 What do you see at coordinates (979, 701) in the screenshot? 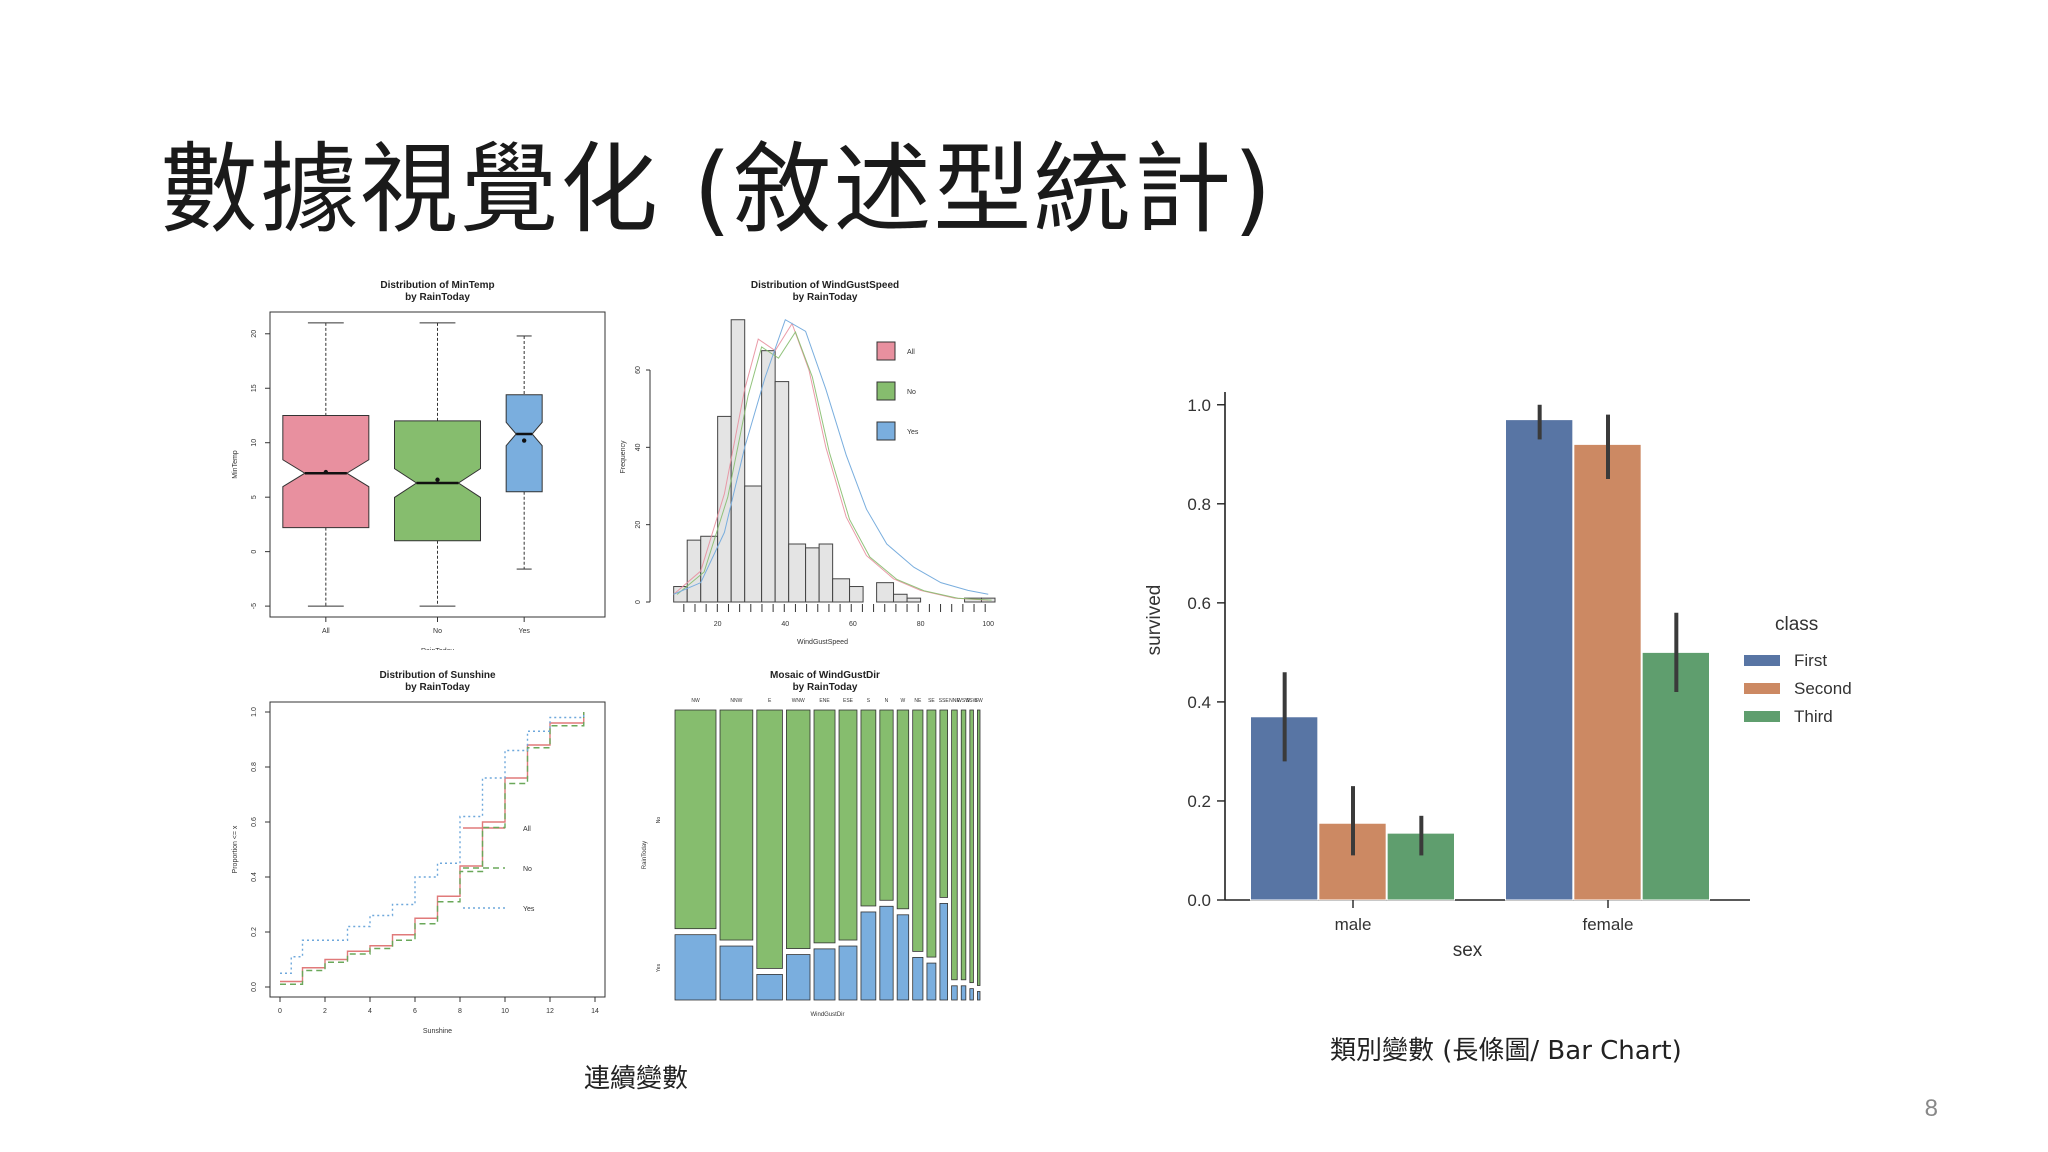
I see `mosaic-category-label: SW` at bounding box center [979, 701].